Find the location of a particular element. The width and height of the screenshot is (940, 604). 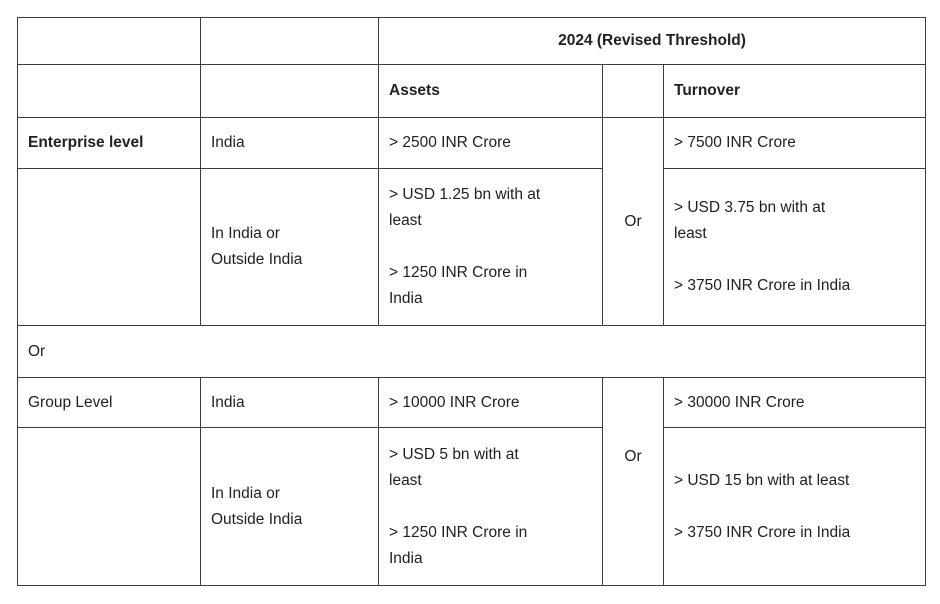

cell-group-blank-level is located at coordinates (109, 506).